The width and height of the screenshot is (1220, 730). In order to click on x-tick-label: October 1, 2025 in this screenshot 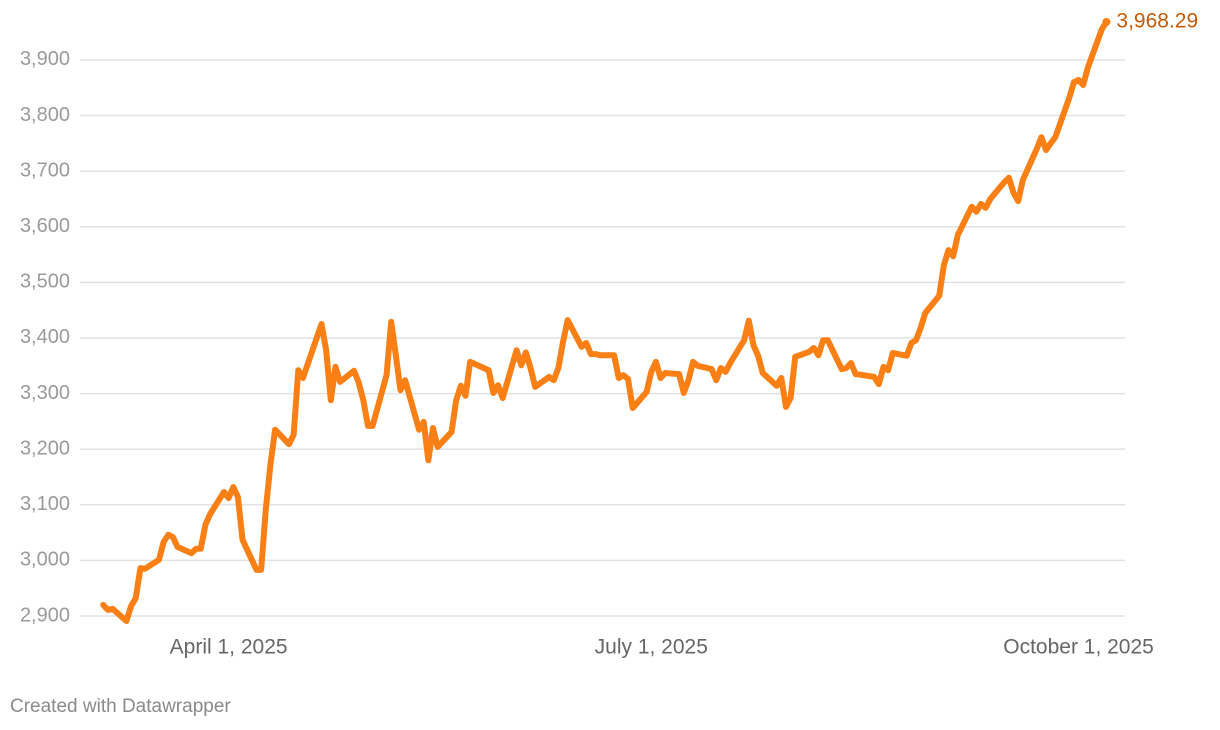, I will do `click(1078, 647)`.